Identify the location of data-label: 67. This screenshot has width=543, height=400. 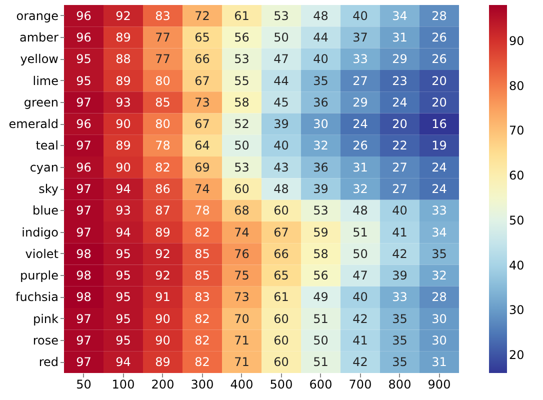
(281, 232).